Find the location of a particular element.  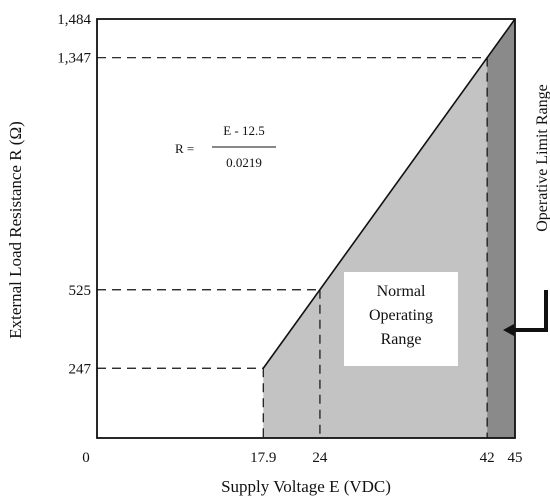

x-tick-labels: 0 17.9 24 42 45 is located at coordinates (302, 458).